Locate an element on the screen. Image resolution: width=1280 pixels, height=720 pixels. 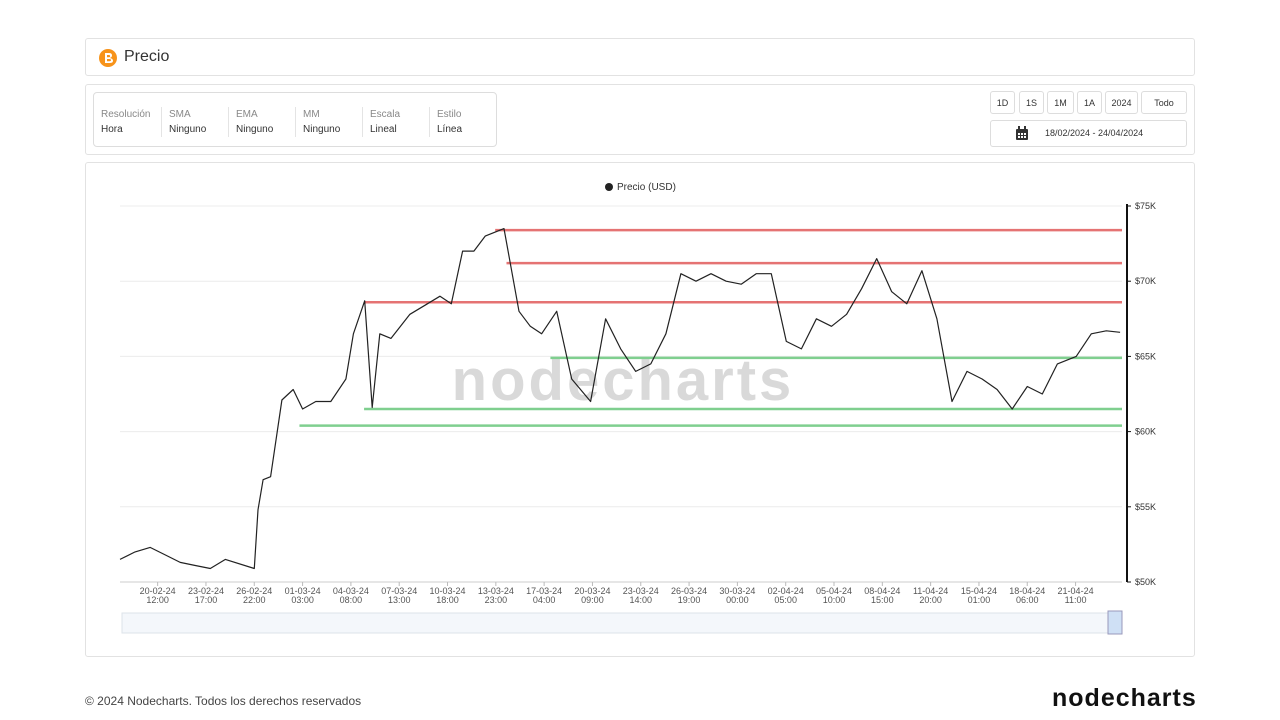
x-tick-label: 15-04-24 01:00 is located at coordinates (978, 595).